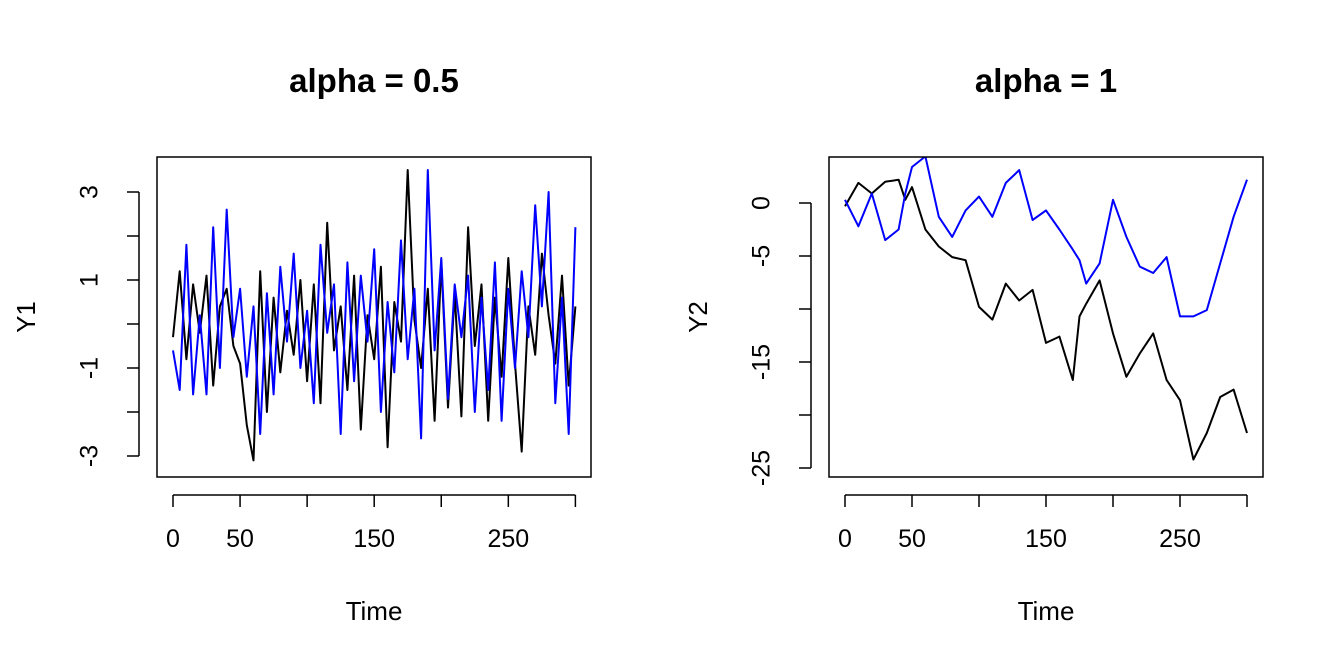 The width and height of the screenshot is (1344, 672). Describe the element at coordinates (26, 317) in the screenshot. I see `y-axis-label: Y1` at that location.